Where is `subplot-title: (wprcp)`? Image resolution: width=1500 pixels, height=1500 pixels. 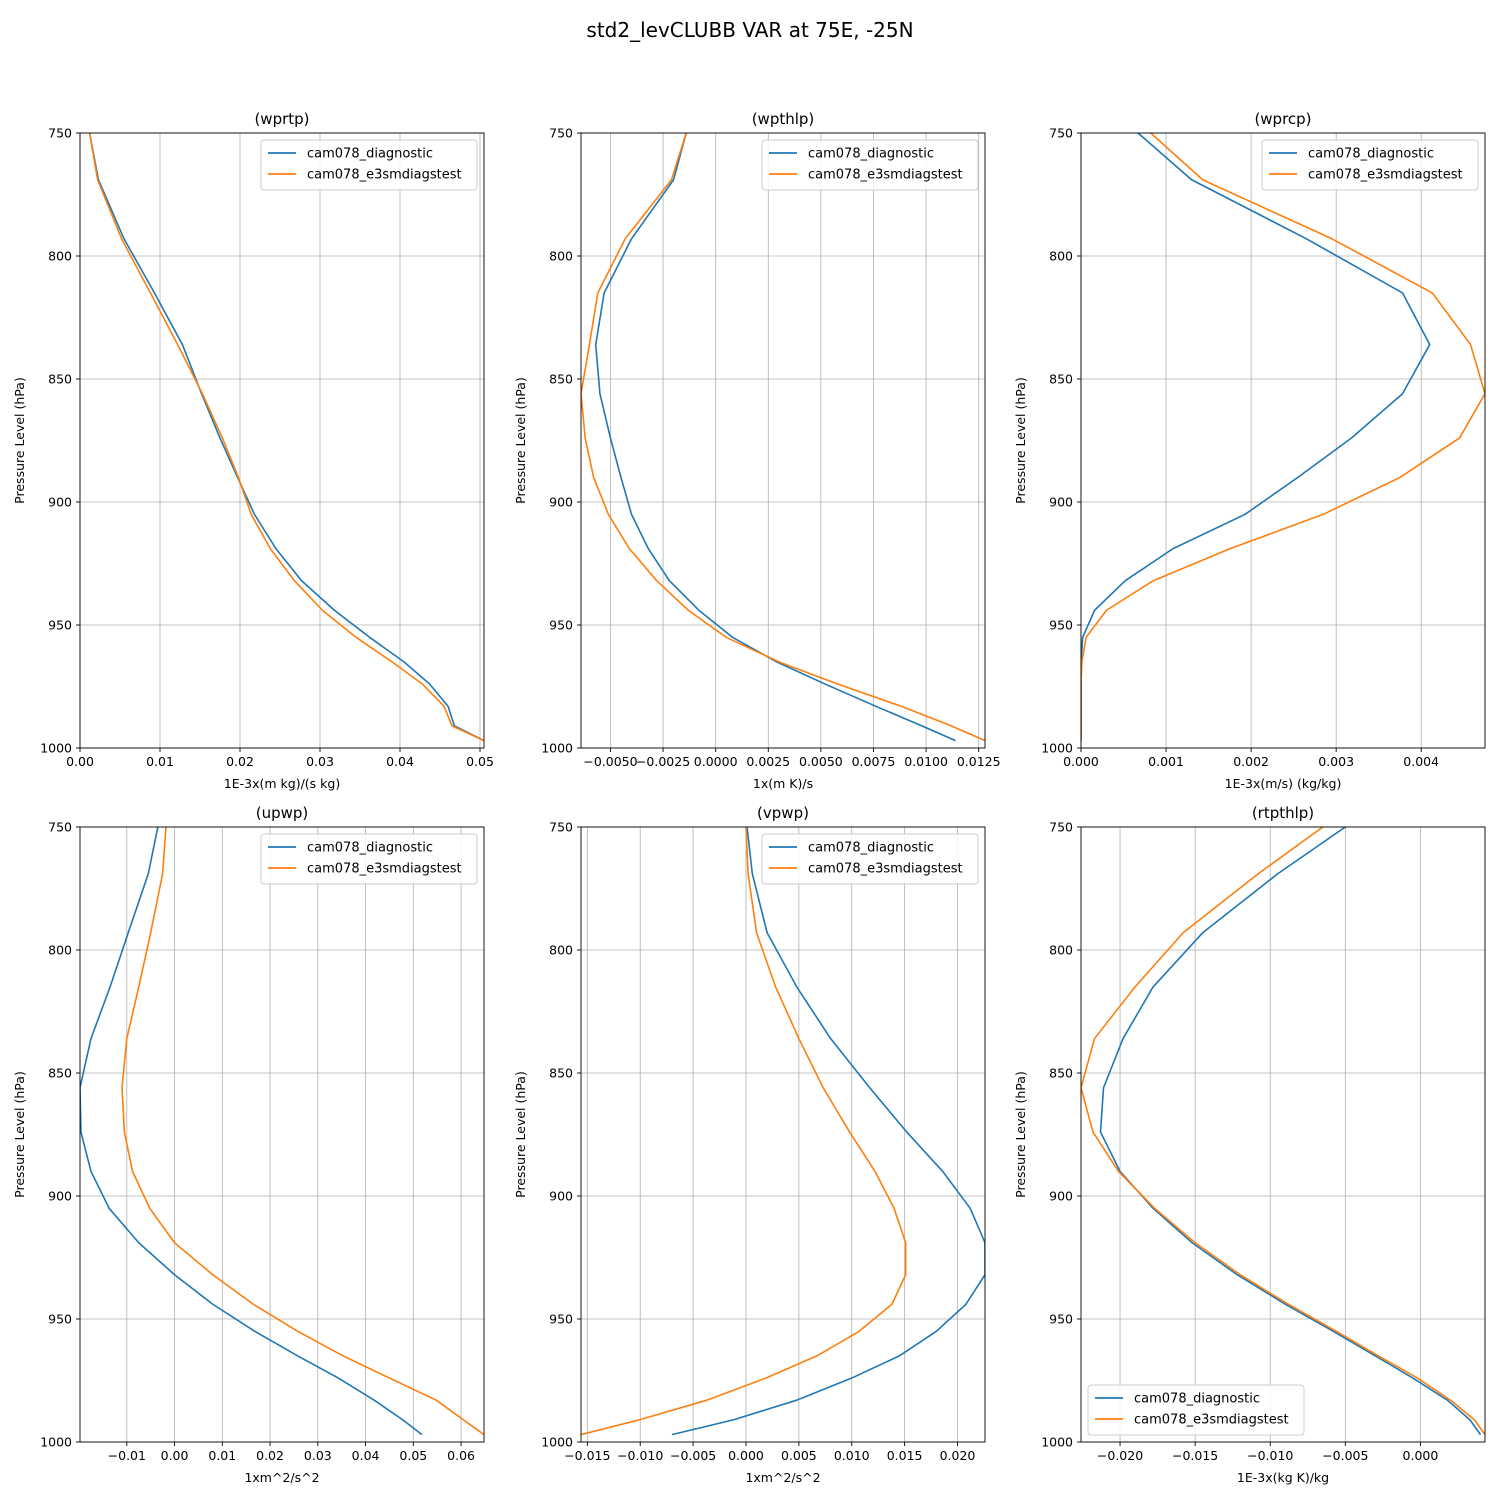
subplot-title: (wprcp) is located at coordinates (1282, 119).